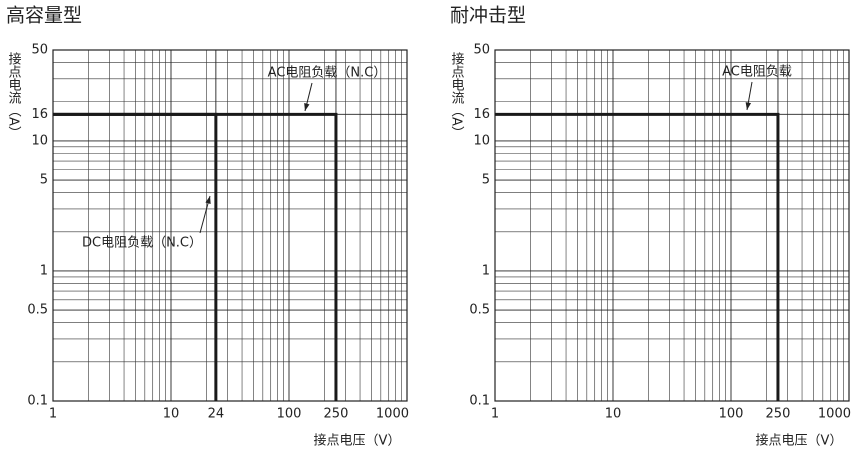 This screenshot has width=867, height=461. Describe the element at coordinates (216, 414) in the screenshot. I see `x-tick-label: 24` at that location.